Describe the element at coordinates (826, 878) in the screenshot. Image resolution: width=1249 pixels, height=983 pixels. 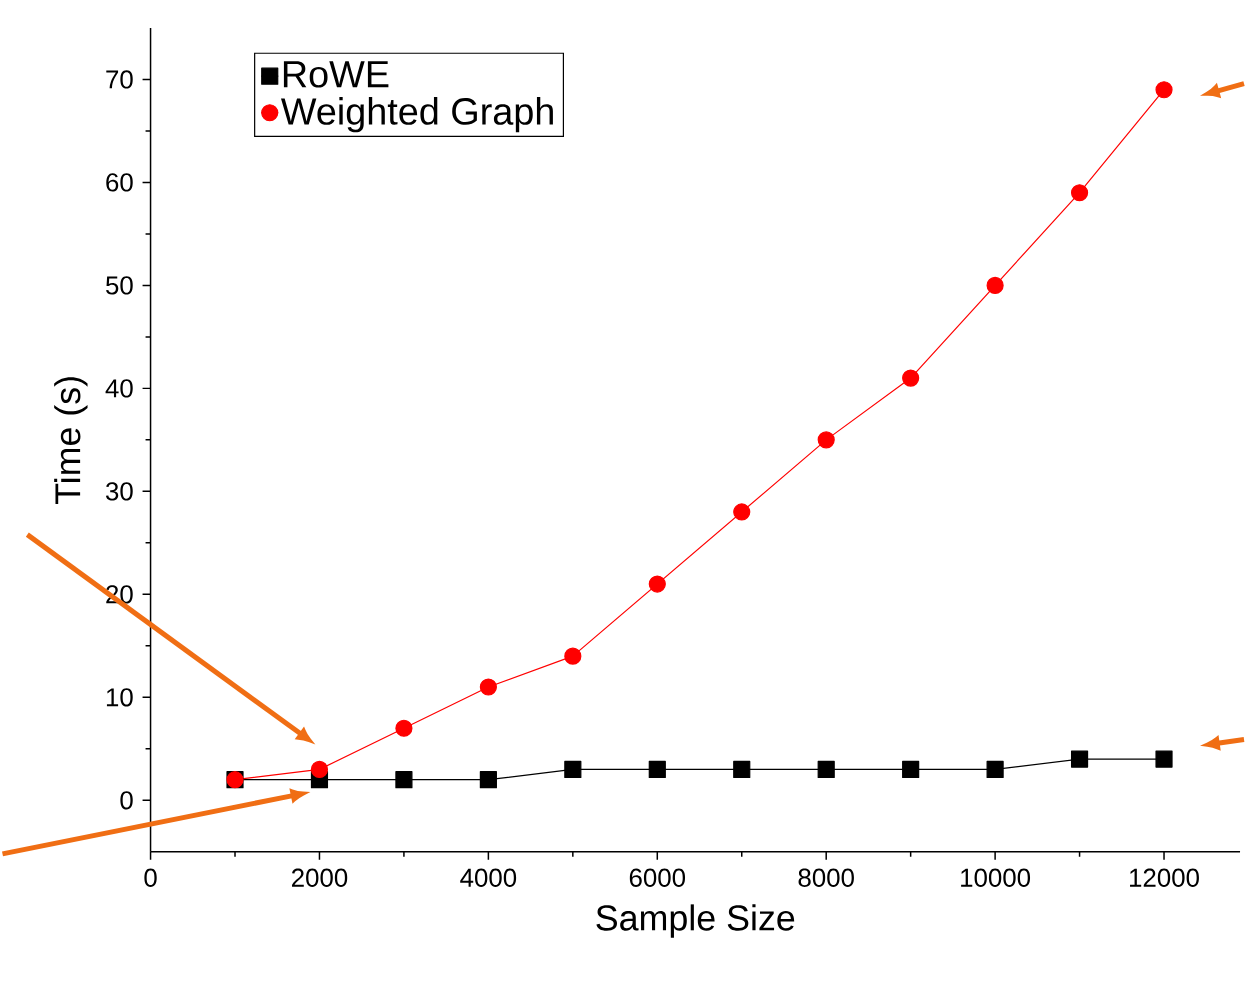
I see `x-tick-label: 8000` at that location.